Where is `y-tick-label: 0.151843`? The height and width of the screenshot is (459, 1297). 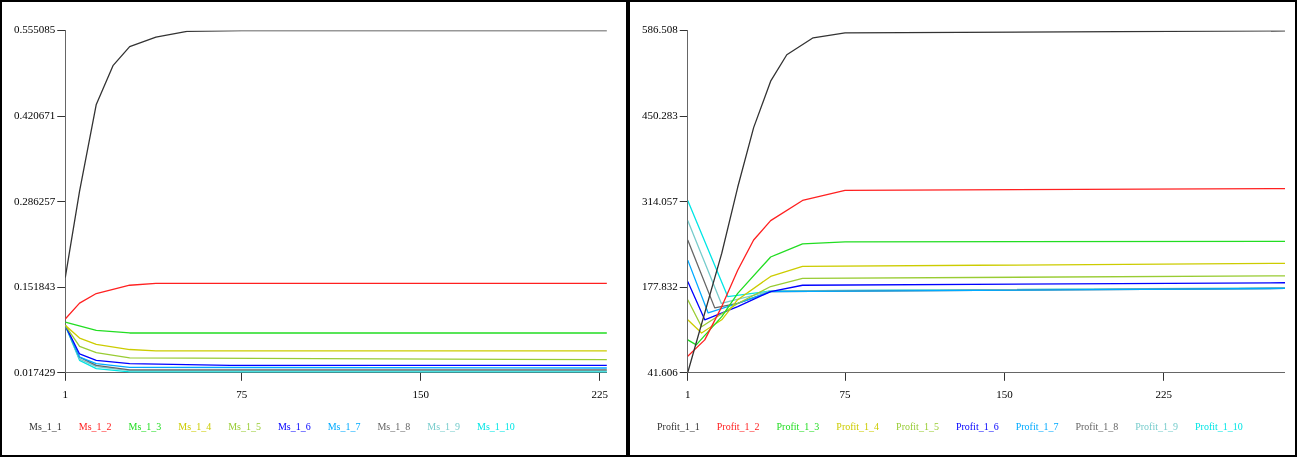
y-tick-label: 0.151843 is located at coordinates (35, 286).